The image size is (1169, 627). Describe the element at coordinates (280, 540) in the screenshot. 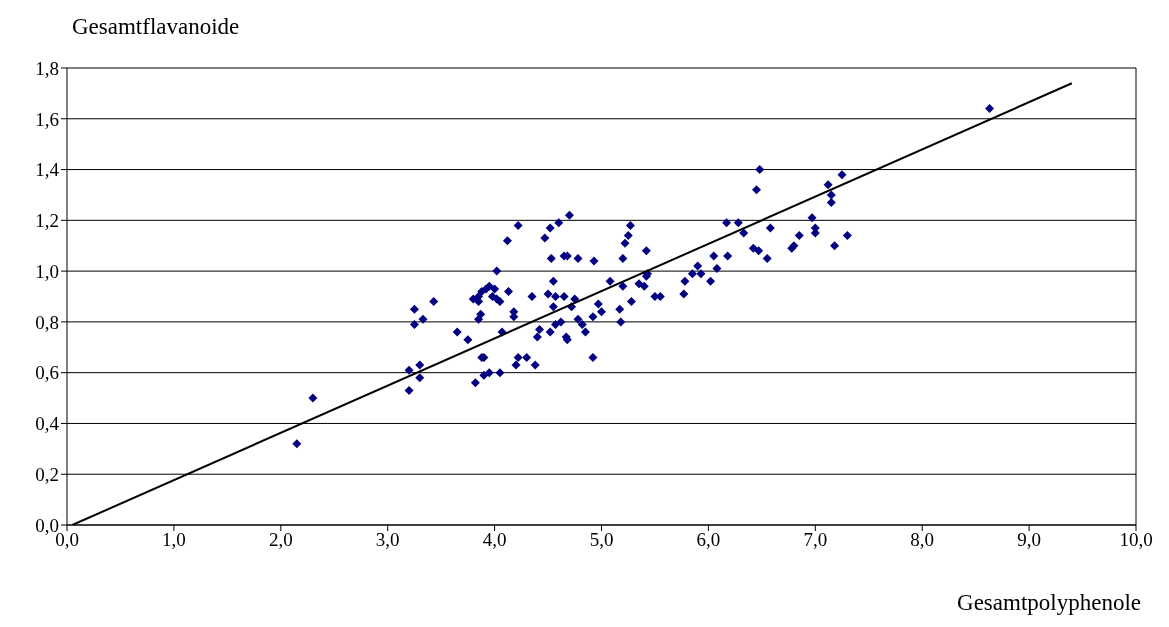

I see `x-tick-label: 2,0` at that location.